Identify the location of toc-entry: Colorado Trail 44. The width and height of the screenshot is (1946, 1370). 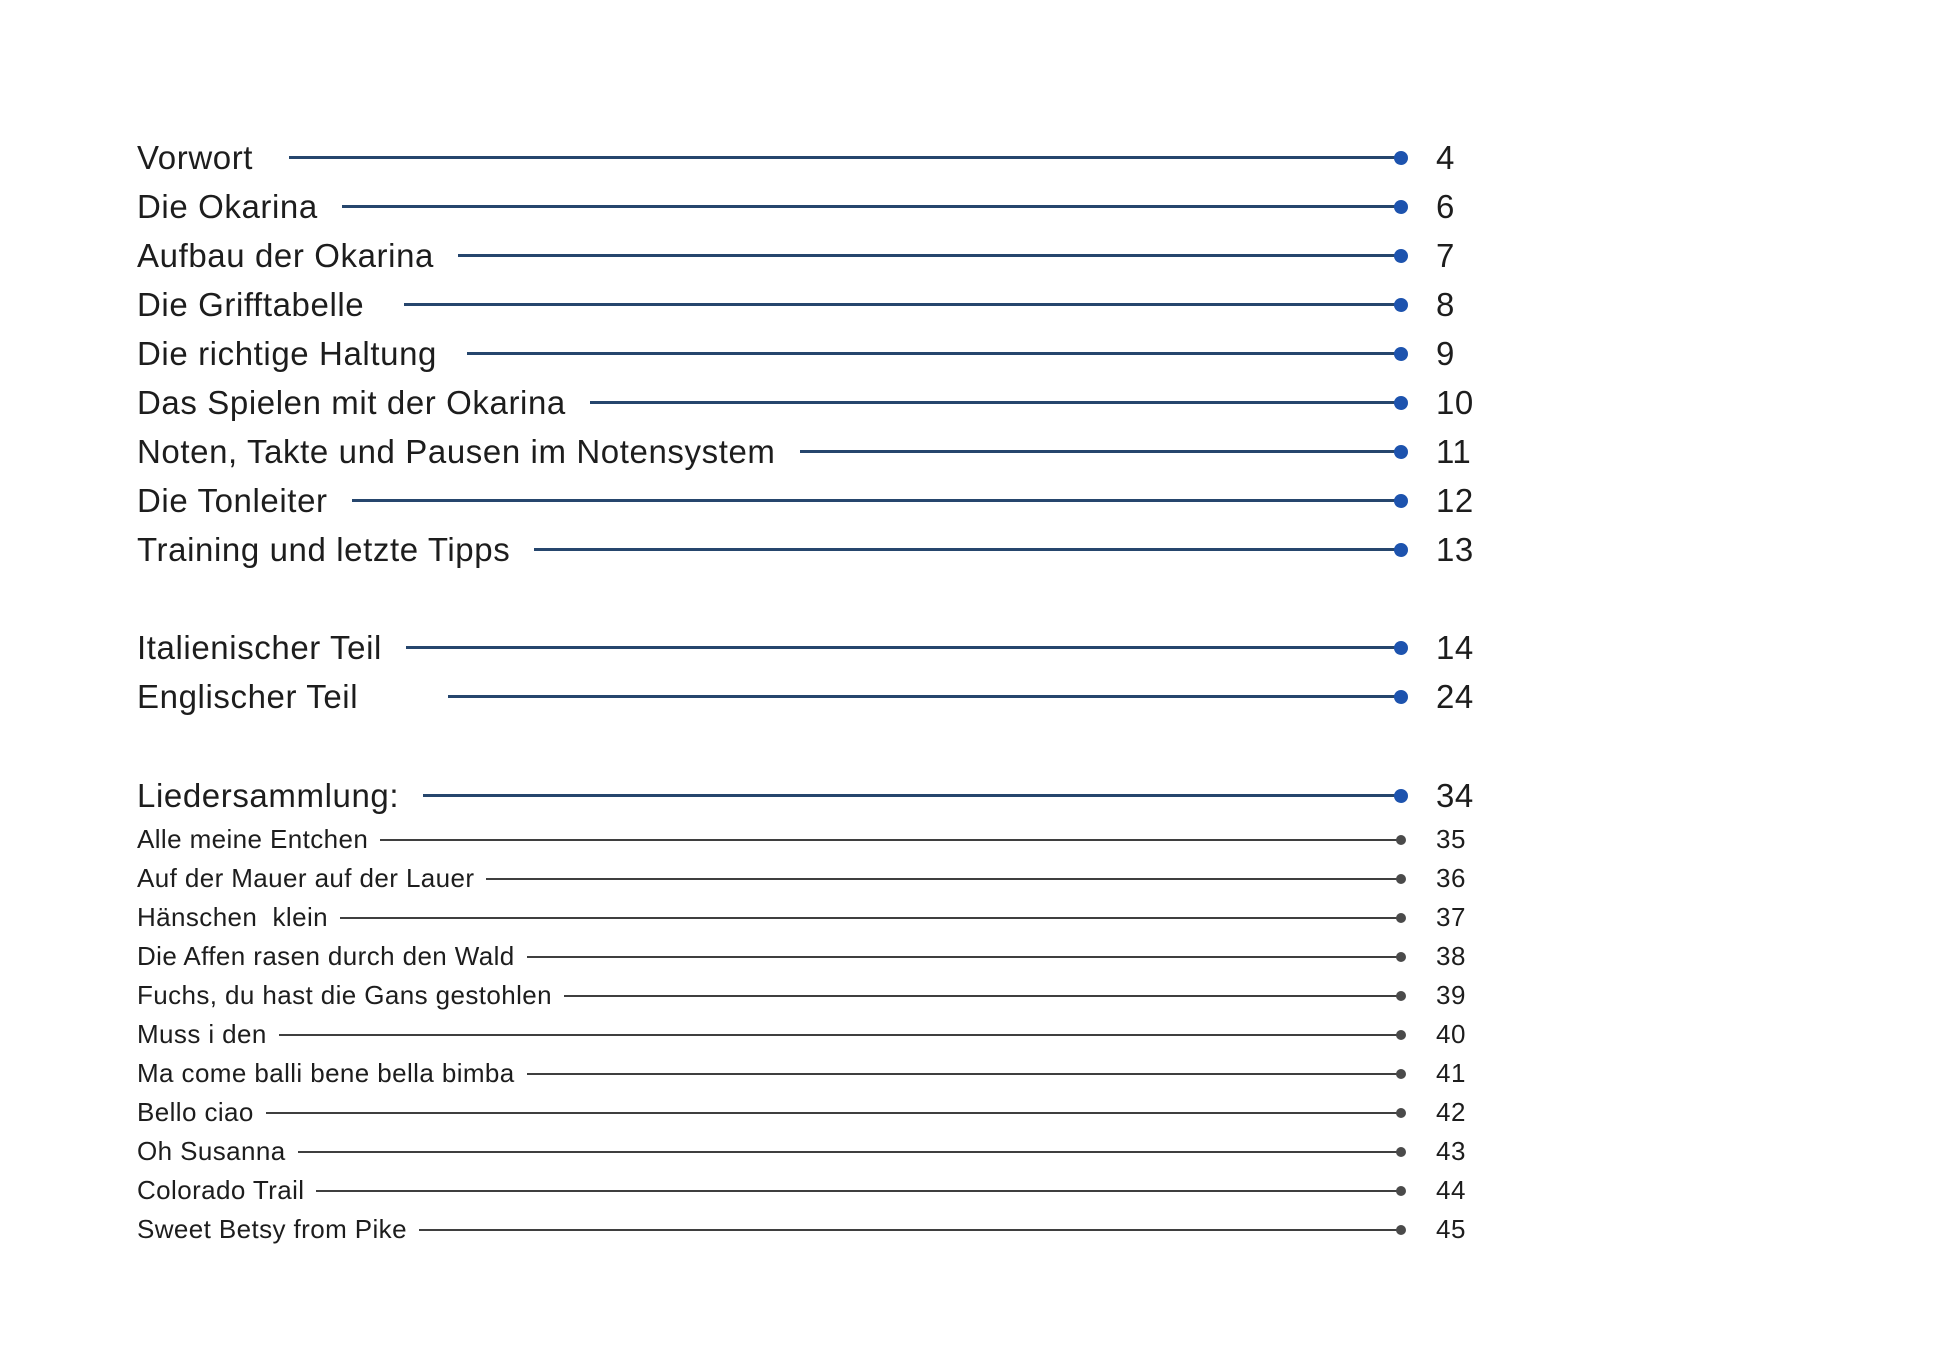
(836, 1190).